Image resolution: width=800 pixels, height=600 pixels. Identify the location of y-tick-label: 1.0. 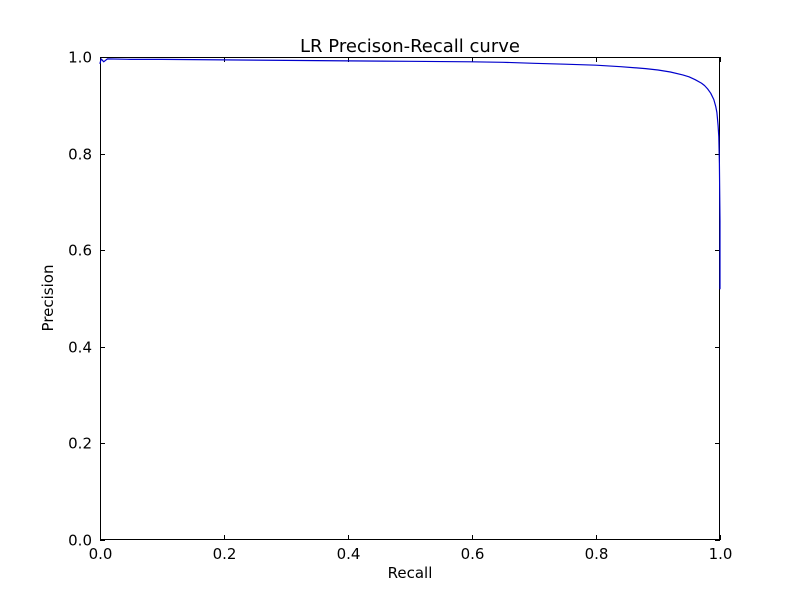
(80, 58).